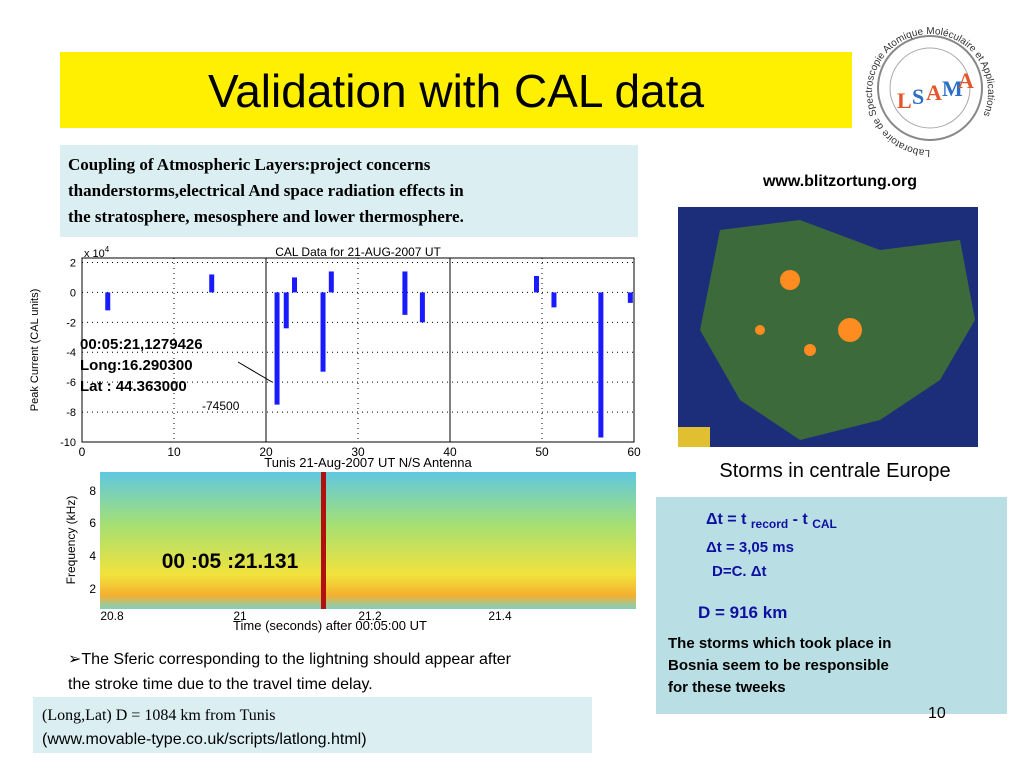 The height and width of the screenshot is (768, 1024). What do you see at coordinates (92, 523) in the screenshot?
I see `y-tick-label: 6` at bounding box center [92, 523].